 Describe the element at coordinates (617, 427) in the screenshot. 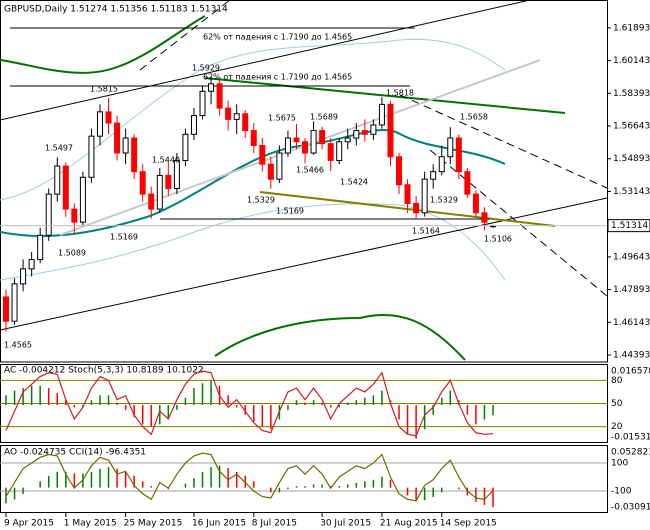

I see `y2-tick-label: 20` at that location.